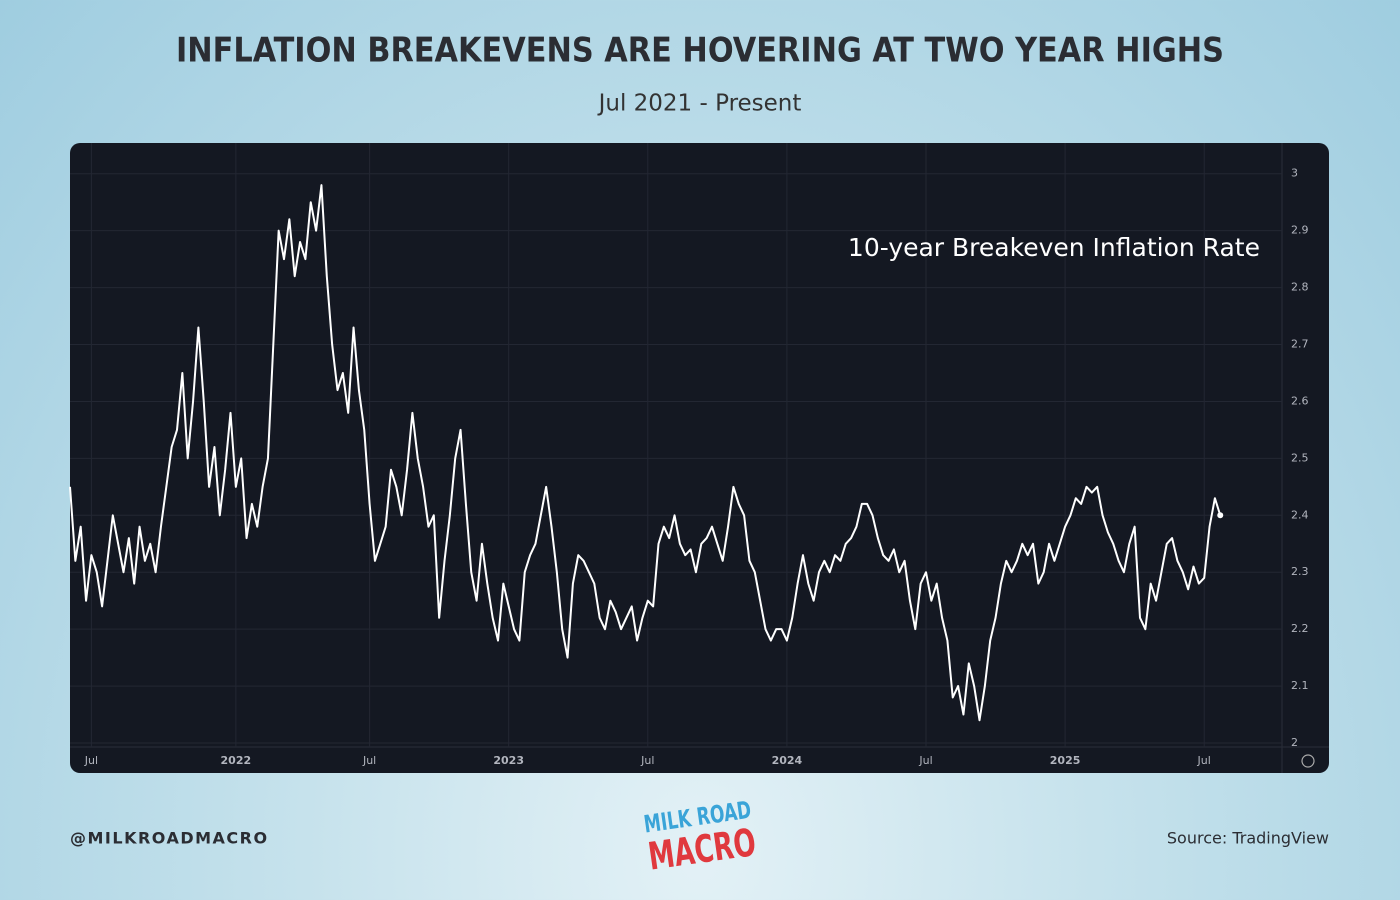  I want to click on y-tick-label: 3, so click(1294, 173).